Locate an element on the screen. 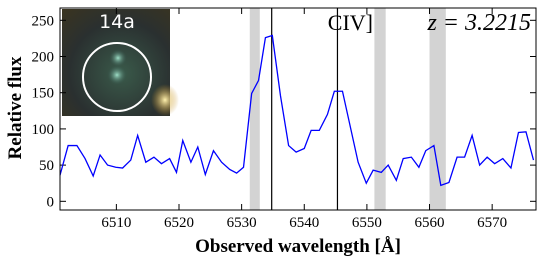 The height and width of the screenshot is (263, 540). y-tick-label: 150 is located at coordinates (43, 94).